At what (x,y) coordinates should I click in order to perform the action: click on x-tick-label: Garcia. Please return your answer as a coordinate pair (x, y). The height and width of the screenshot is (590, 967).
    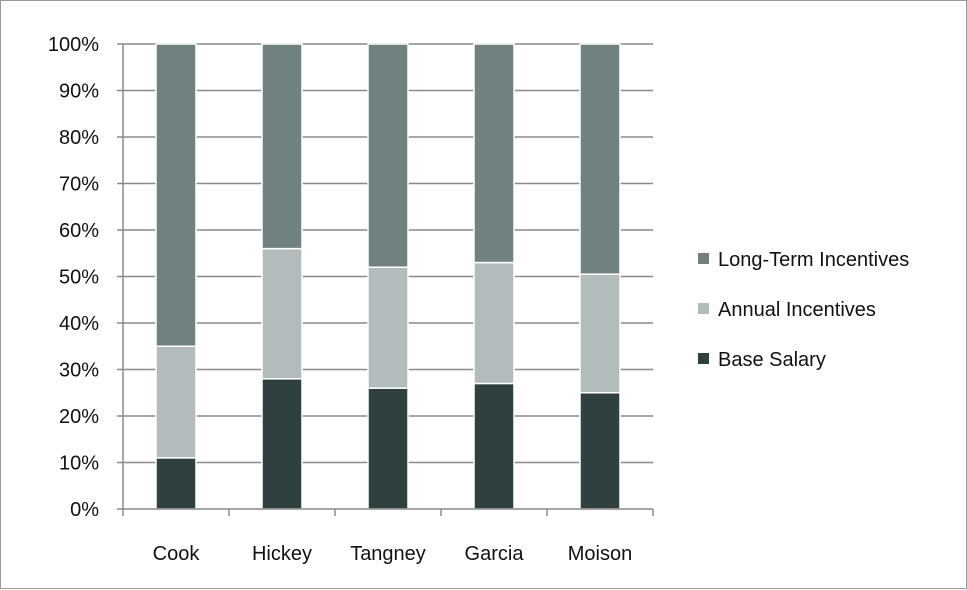
    Looking at the image, I should click on (495, 554).